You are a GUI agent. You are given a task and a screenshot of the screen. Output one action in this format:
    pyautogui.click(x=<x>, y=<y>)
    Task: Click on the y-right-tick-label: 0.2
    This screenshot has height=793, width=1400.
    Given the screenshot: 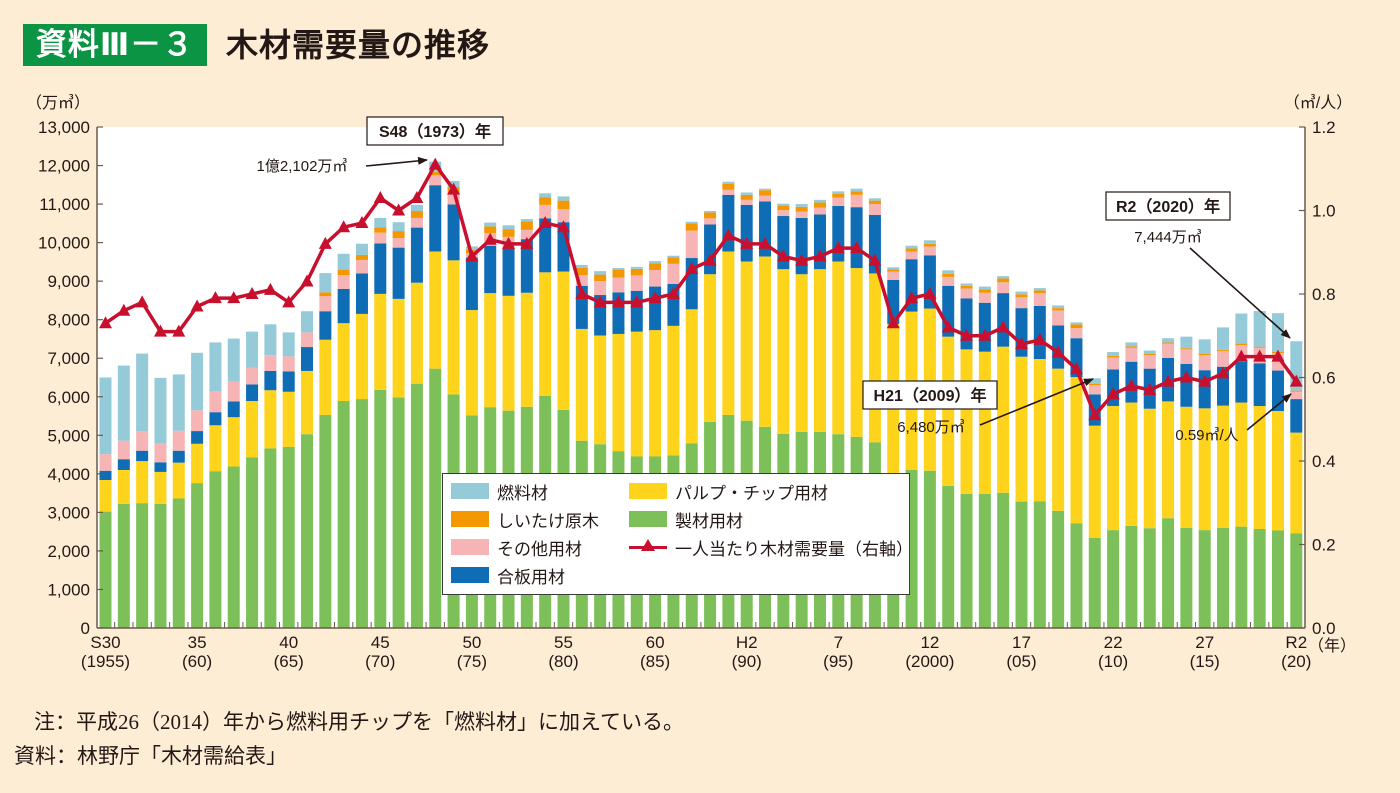 What is the action you would take?
    pyautogui.click(x=1324, y=545)
    